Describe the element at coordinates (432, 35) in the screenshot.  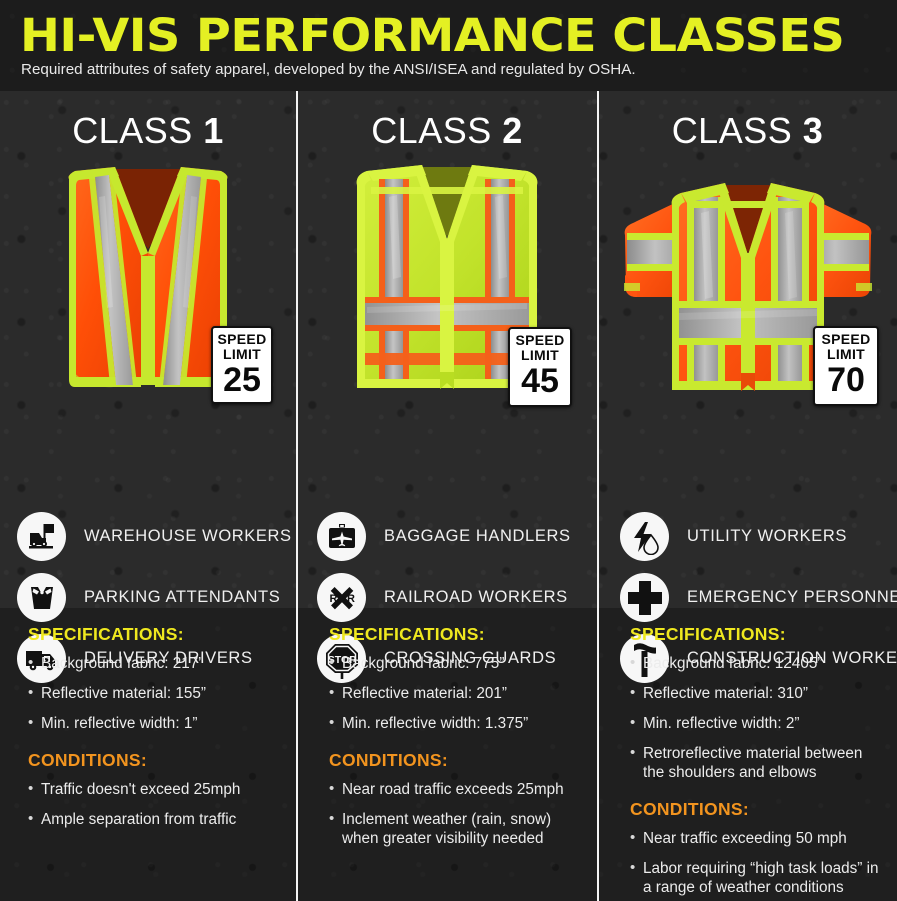
I see `page-title: HI-VIS PERFORMANCE CLASSES` at that location.